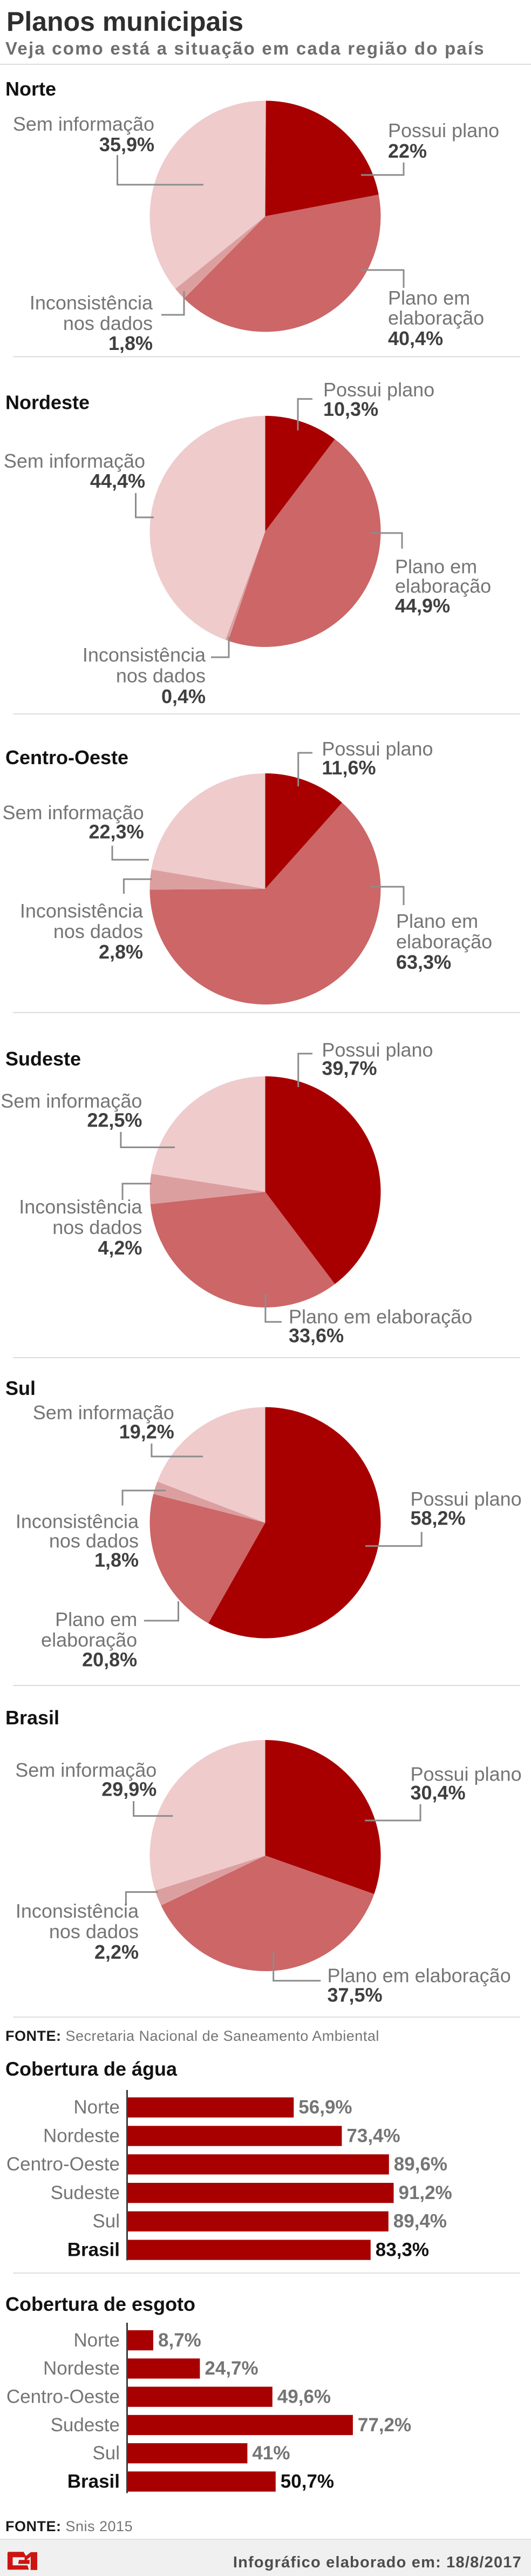 The width and height of the screenshot is (531, 2576). I want to click on svg-text: Planos municipais, so click(124, 21).